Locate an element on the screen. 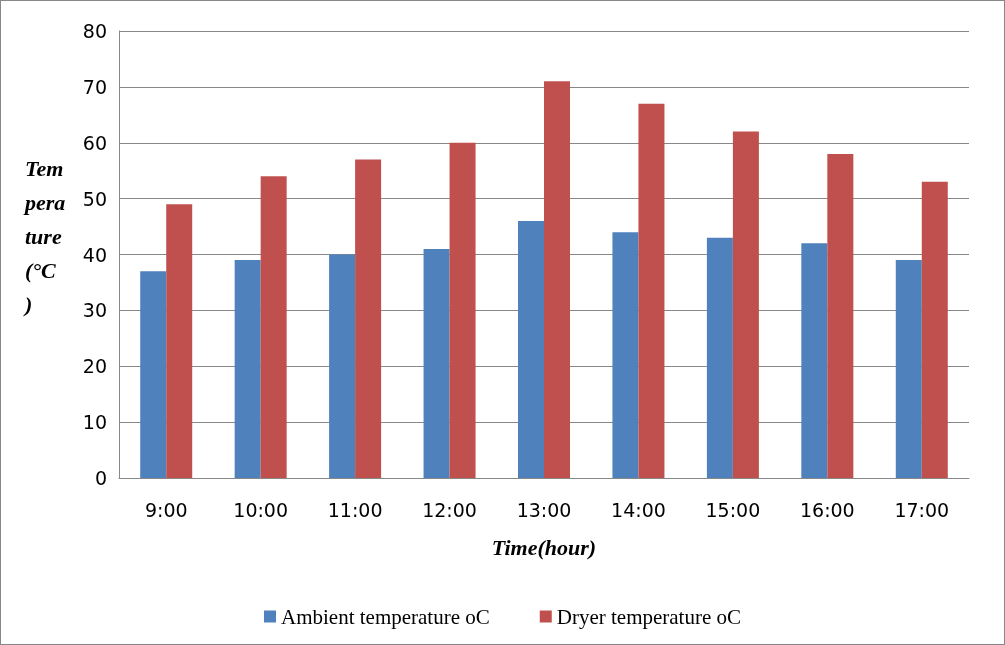 The height and width of the screenshot is (645, 1005). x-tick-label: 13:00 is located at coordinates (544, 509).